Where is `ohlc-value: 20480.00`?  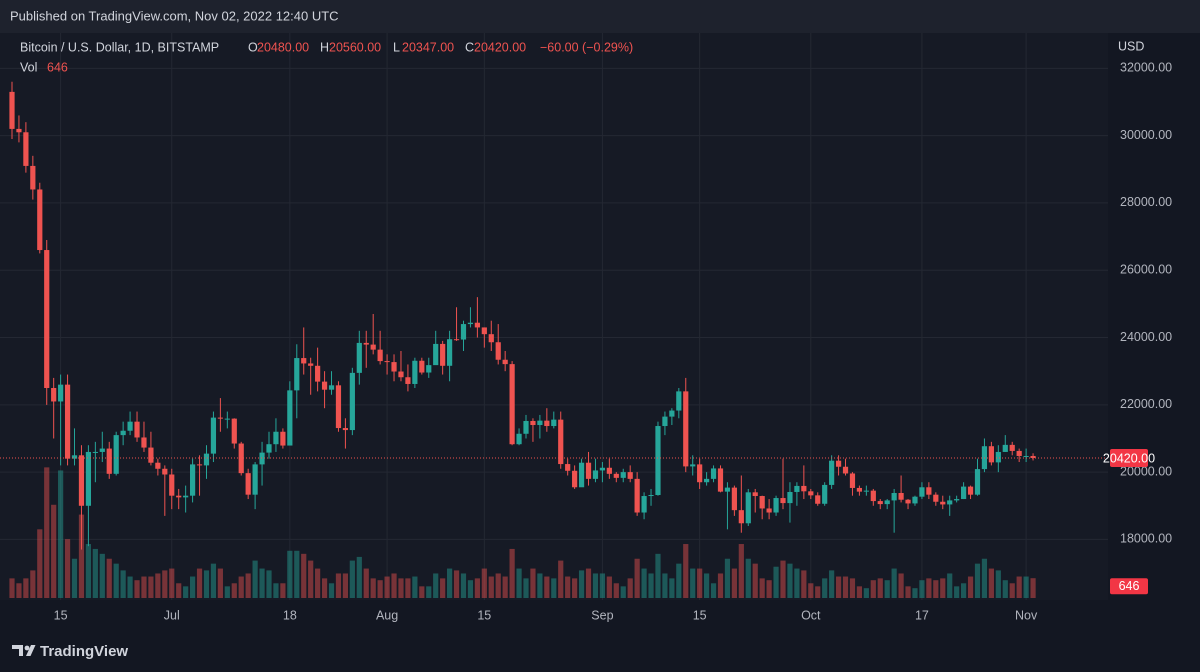 ohlc-value: 20480.00 is located at coordinates (283, 47).